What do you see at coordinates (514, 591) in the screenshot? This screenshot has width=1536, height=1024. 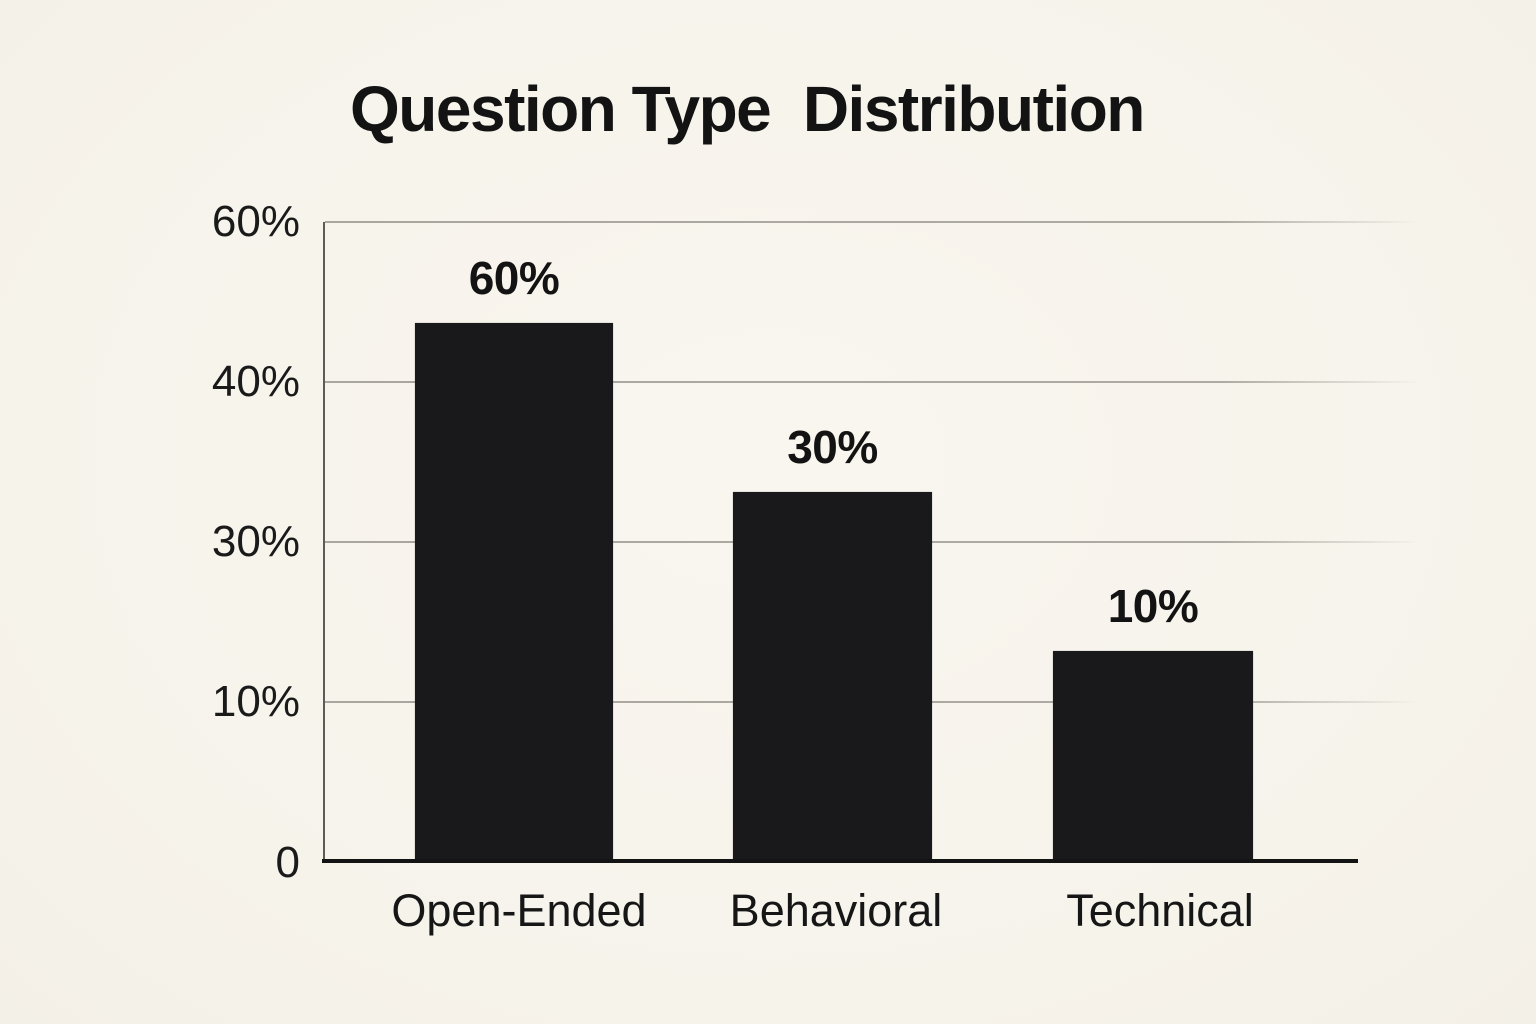 I see `bar-open-ended` at bounding box center [514, 591].